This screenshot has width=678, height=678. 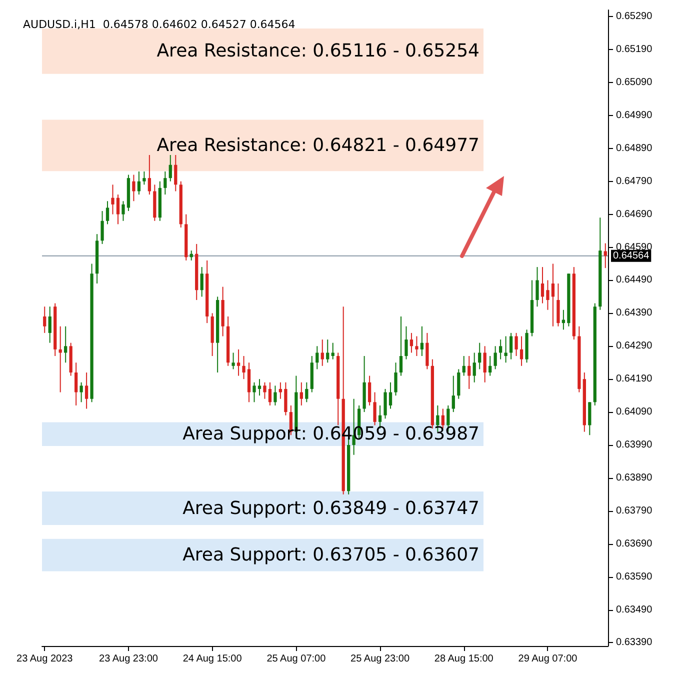 I want to click on y-tick-label: 0.64590, so click(x=634, y=247).